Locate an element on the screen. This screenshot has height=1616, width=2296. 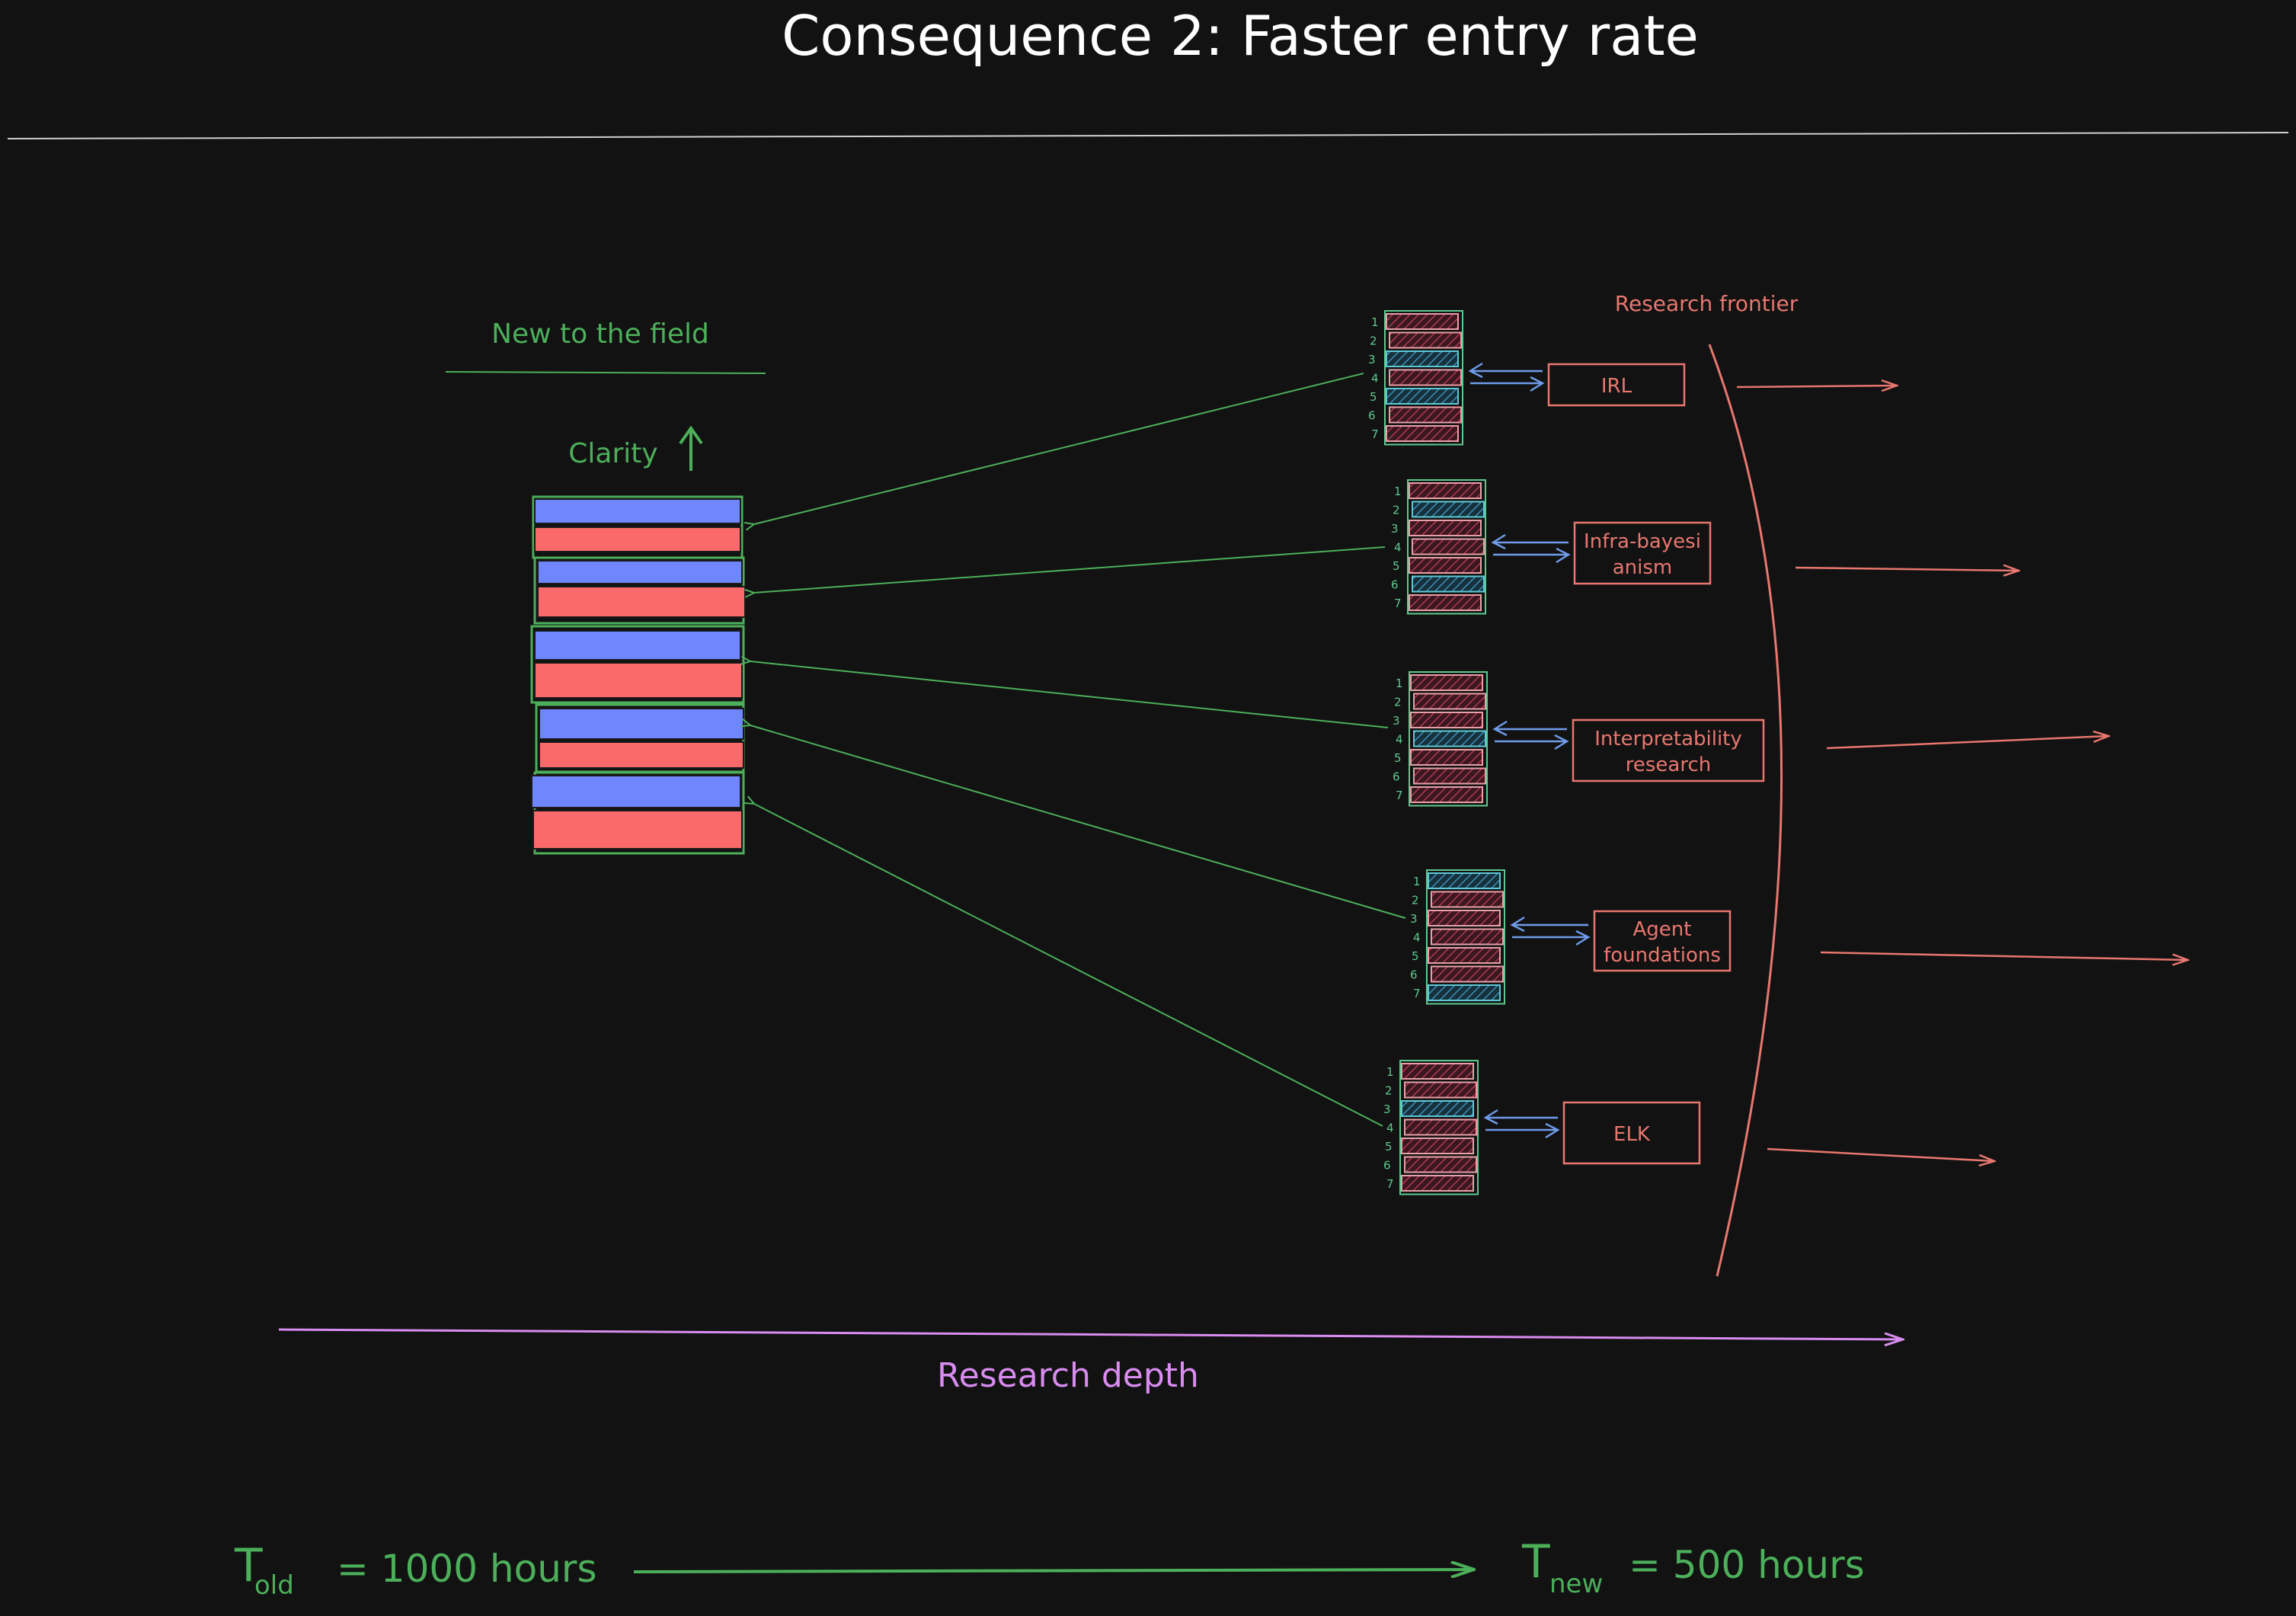
t-old-subscript: old is located at coordinates (274, 1585).